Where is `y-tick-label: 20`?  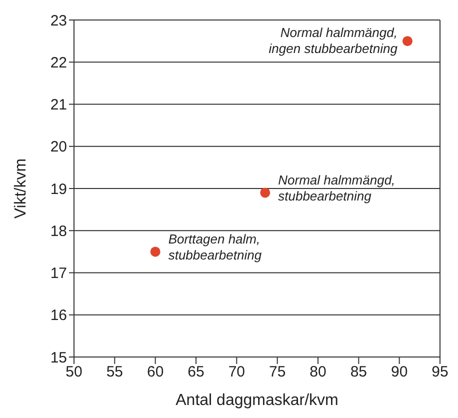 y-tick-label: 20 is located at coordinates (58, 147).